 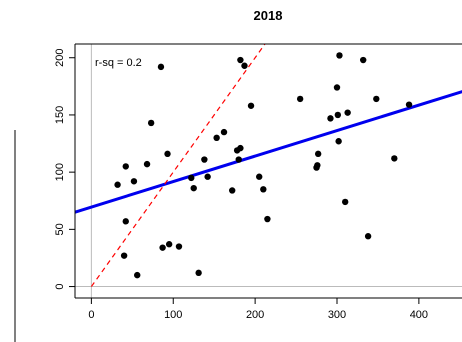 I want to click on y-tick-label: 200, so click(x=60, y=58).